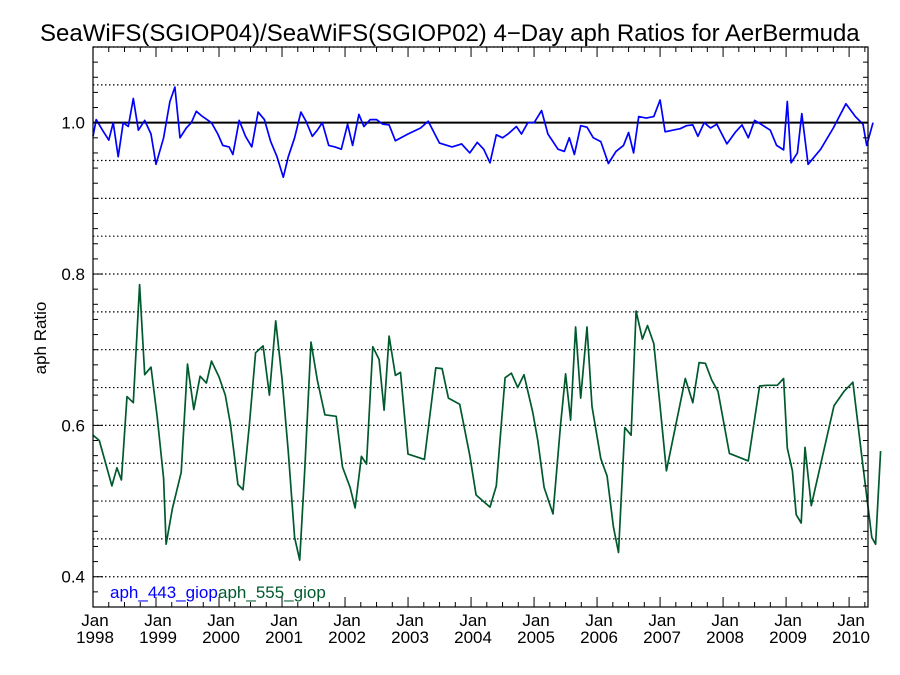 The height and width of the screenshot is (675, 900). Describe the element at coordinates (272, 592) in the screenshot. I see `legend-aph-555-giop: aph_555_giop` at that location.